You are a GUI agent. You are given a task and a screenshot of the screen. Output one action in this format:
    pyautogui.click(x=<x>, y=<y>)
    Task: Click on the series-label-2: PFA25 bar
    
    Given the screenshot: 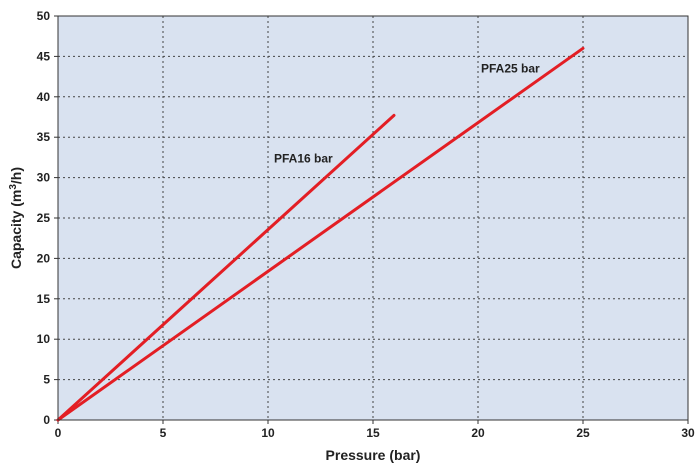 What is the action you would take?
    pyautogui.click(x=510, y=68)
    